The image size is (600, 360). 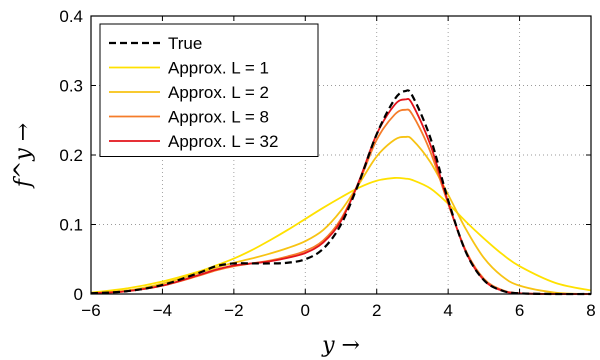 What do you see at coordinates (78, 294) in the screenshot?
I see `y-tick-label: 0` at bounding box center [78, 294].